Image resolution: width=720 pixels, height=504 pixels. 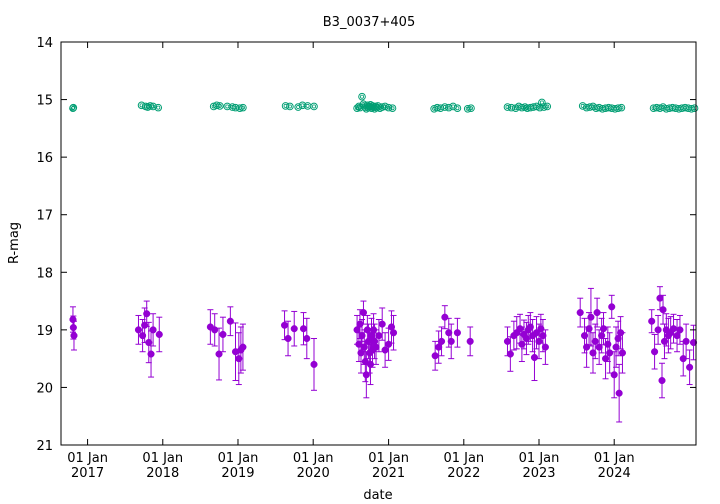 What do you see at coordinates (463, 473) in the screenshot?
I see `x-tick-label-year: 2022` at bounding box center [463, 473].